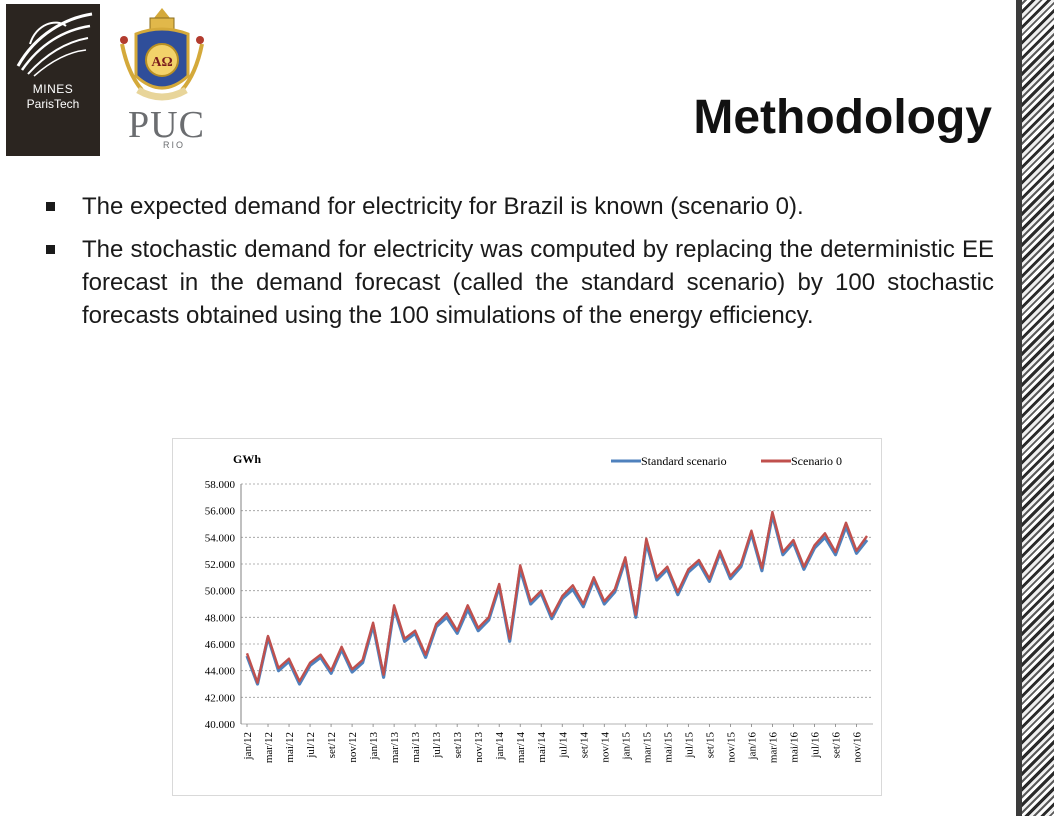 Image resolution: width=1054 pixels, height=816 pixels. I want to click on y-tick-label: 56.000, so click(220, 512).